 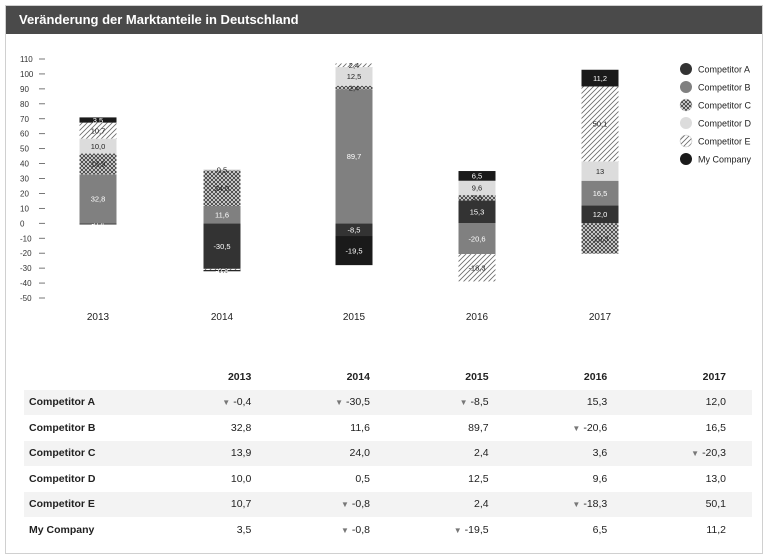 I want to click on bar-data-label: -0,8, so click(x=222, y=270).